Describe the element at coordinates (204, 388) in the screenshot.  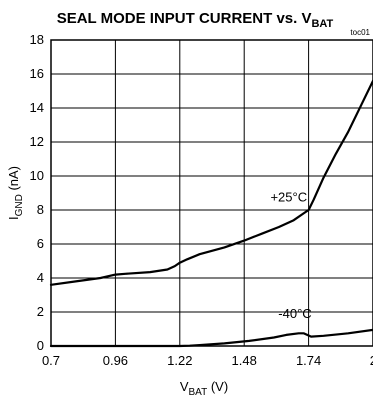
I see `x-axis-label: VBAT (V)` at that location.